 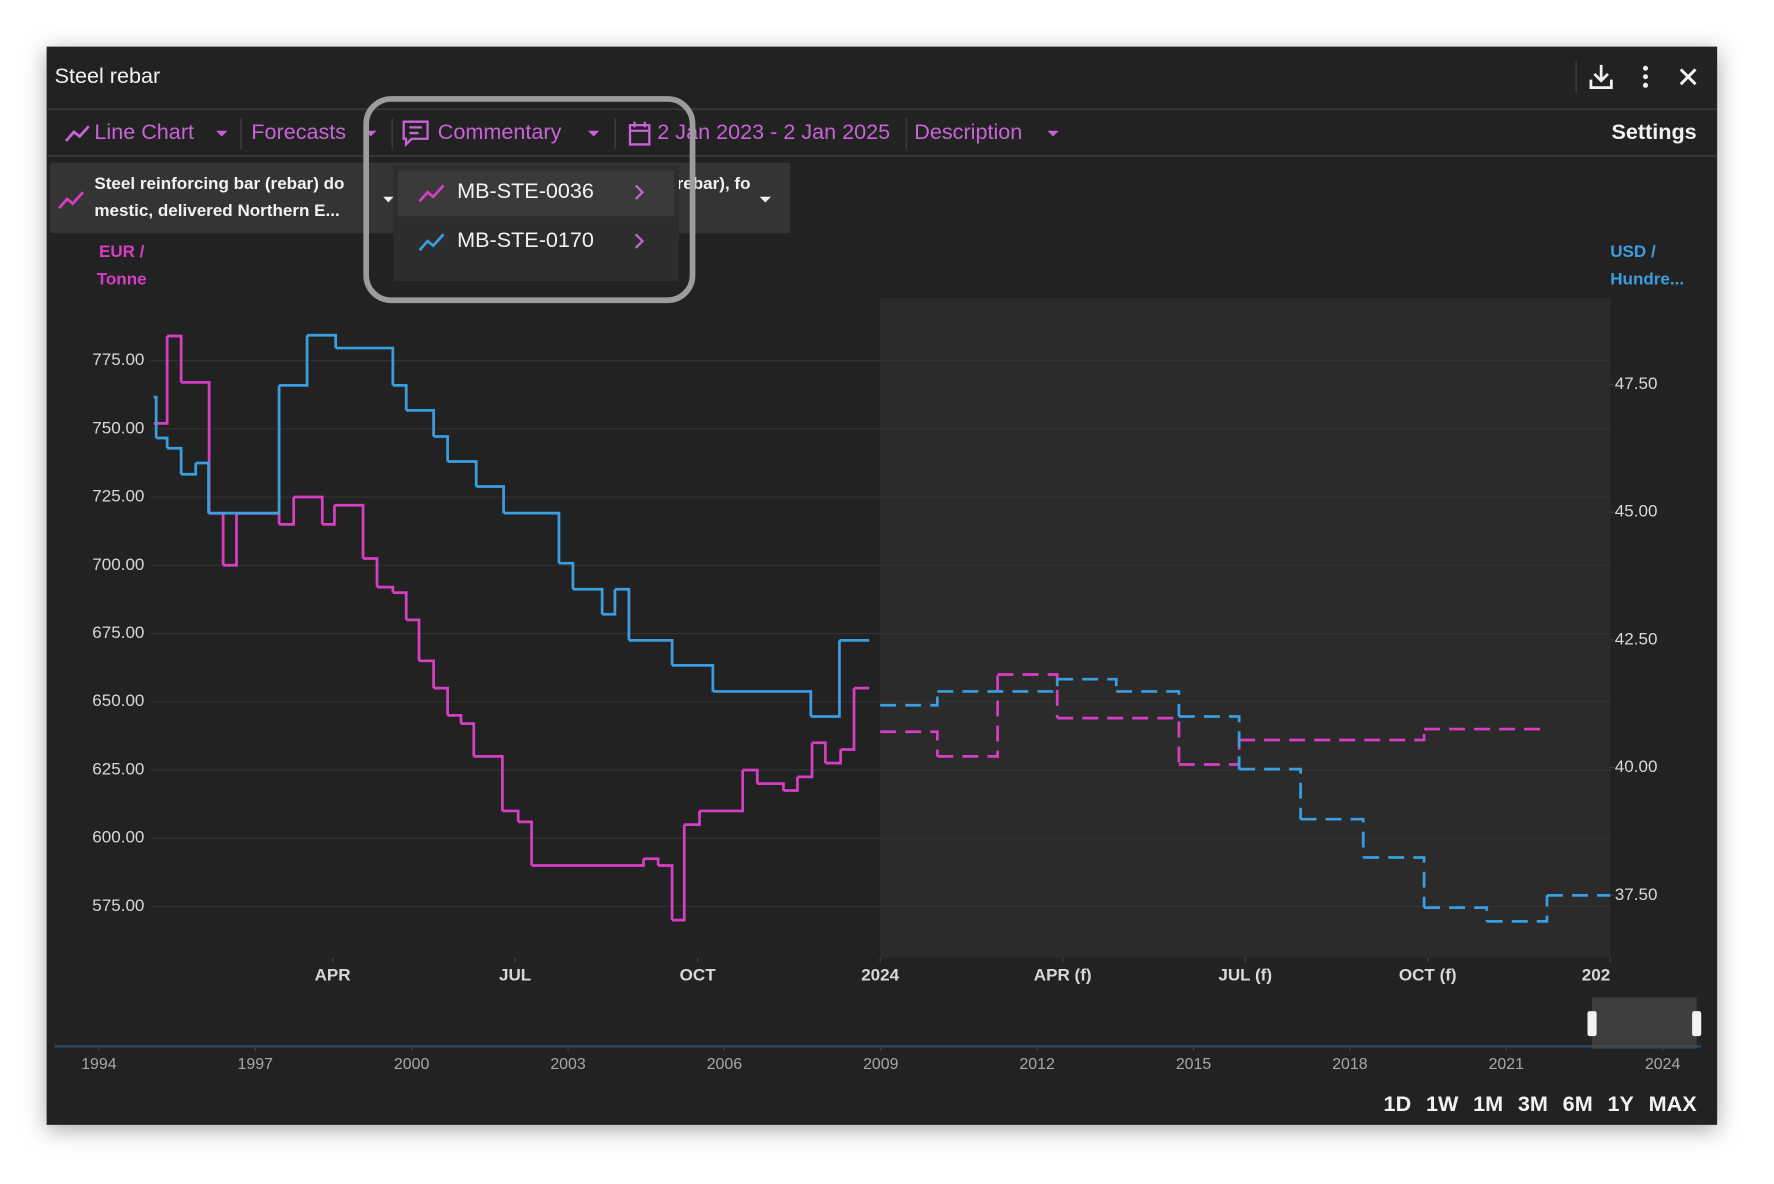 I want to click on forecasts-menu: Forecasts, so click(x=314, y=131).